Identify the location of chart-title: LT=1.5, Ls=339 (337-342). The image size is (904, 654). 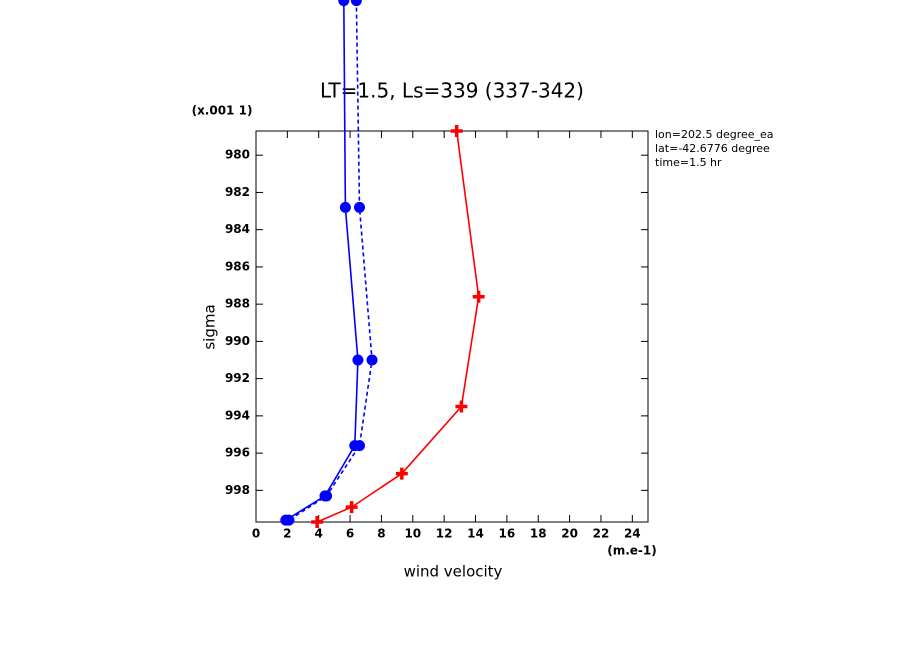
(452, 91).